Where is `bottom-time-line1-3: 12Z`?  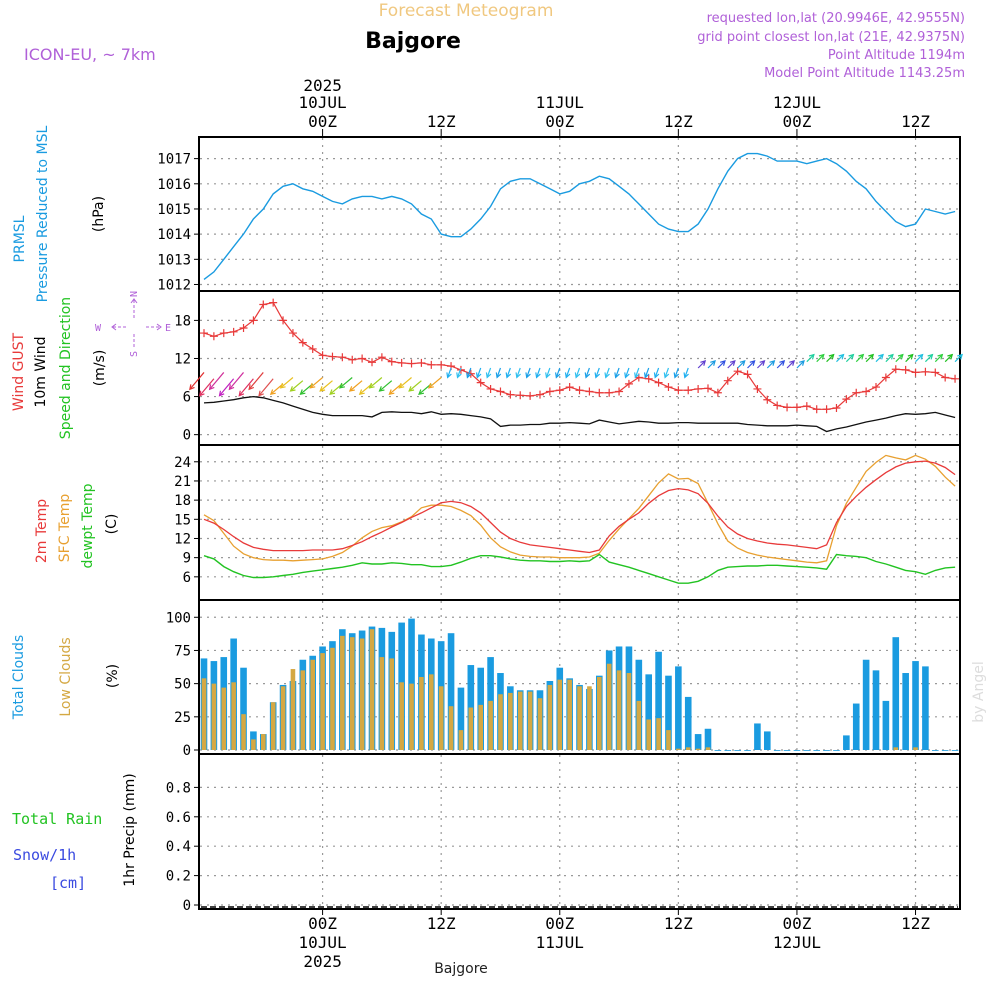 bottom-time-line1-3: 12Z is located at coordinates (678, 923).